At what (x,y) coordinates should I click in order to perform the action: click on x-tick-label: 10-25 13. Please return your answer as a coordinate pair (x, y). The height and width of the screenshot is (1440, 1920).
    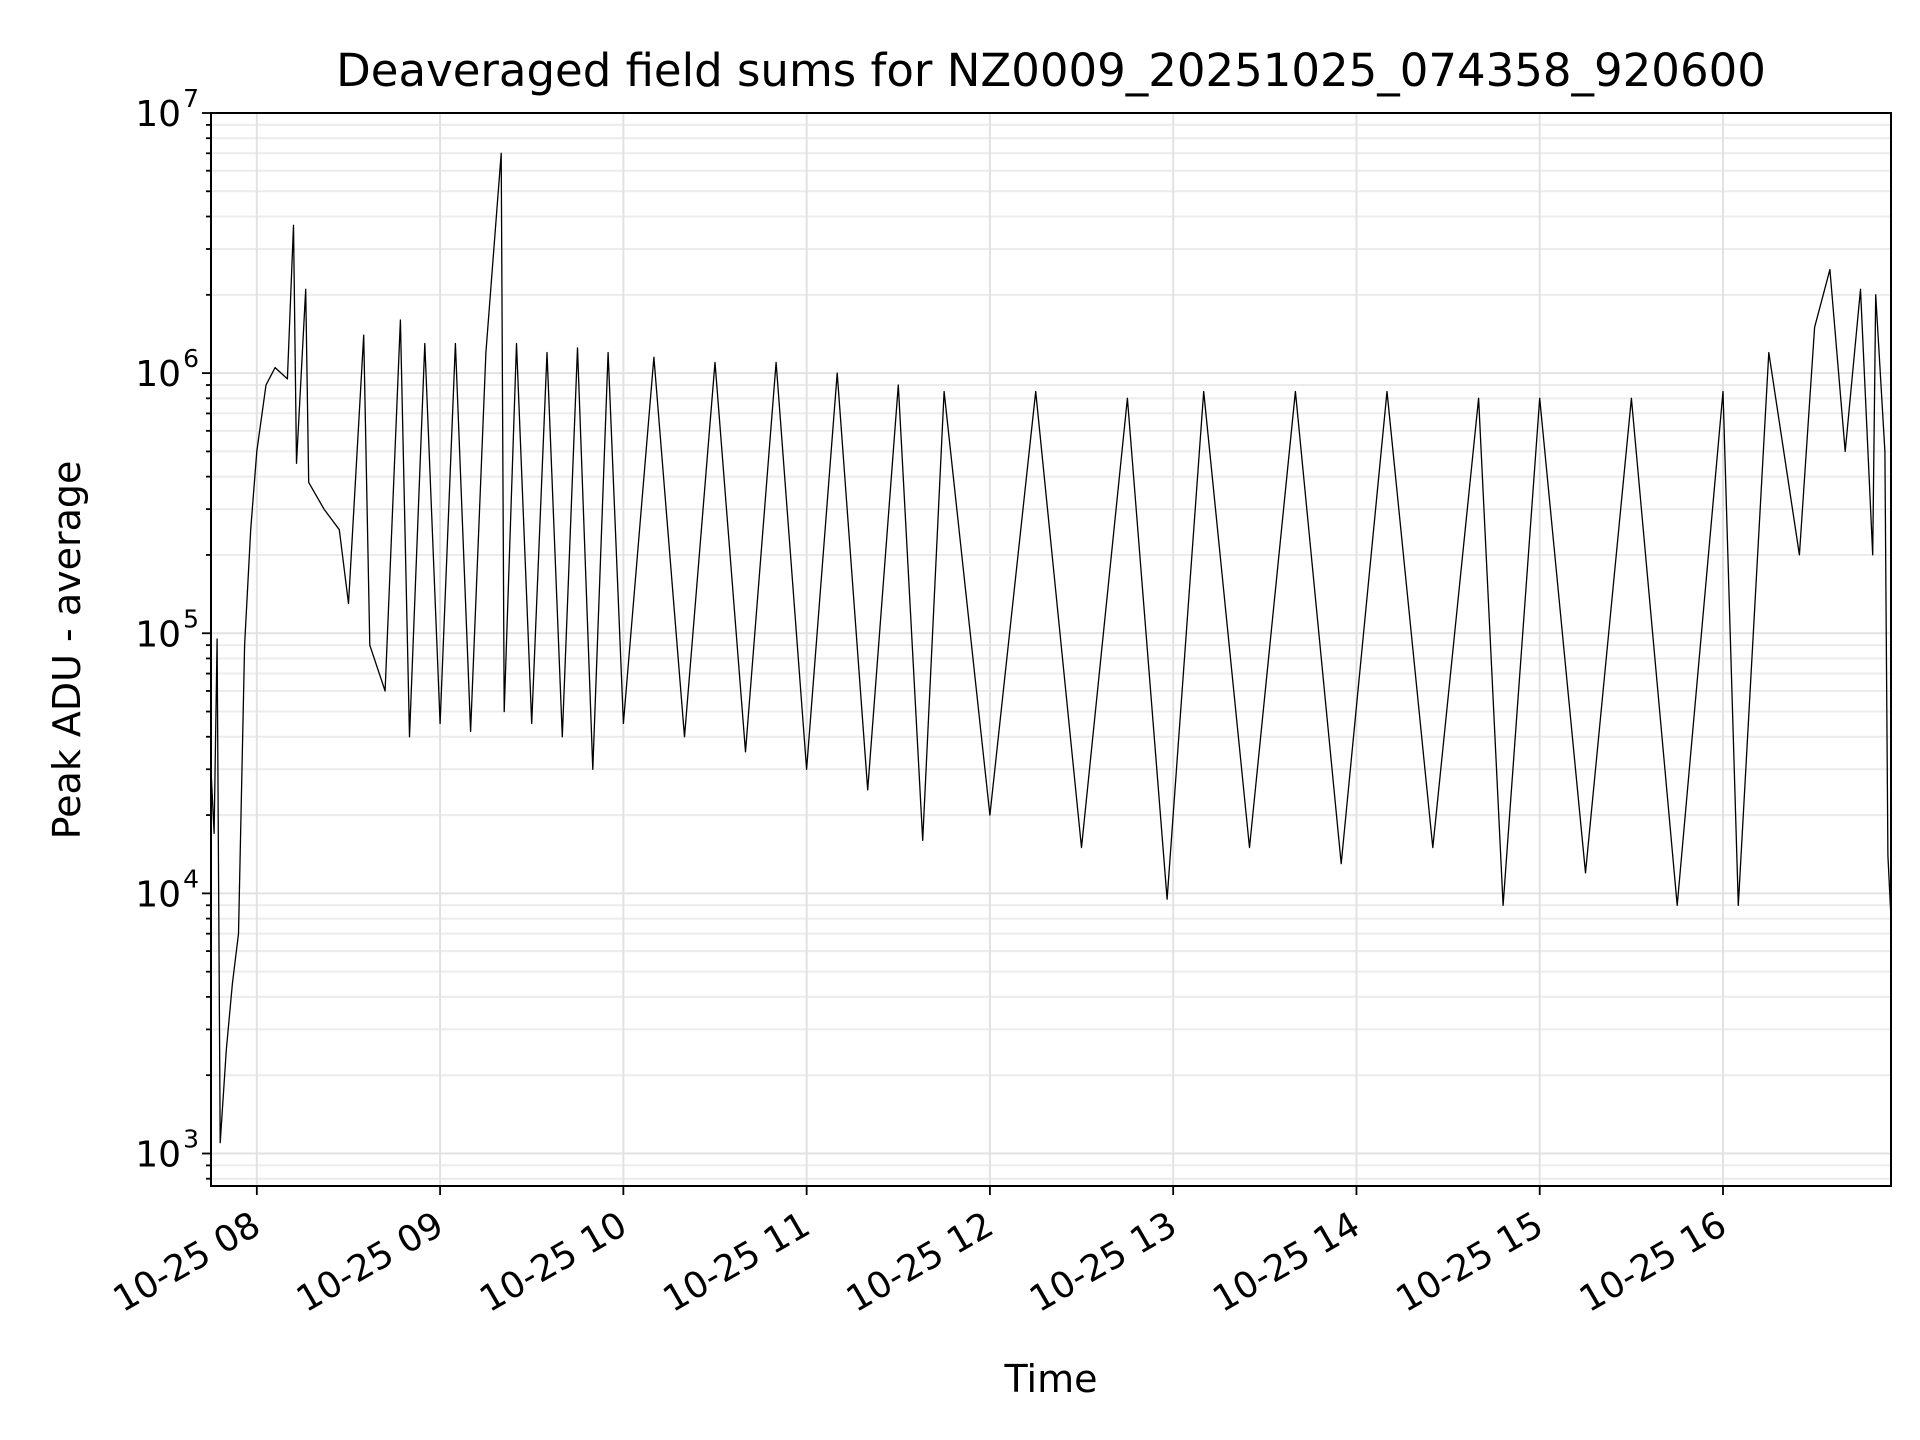
    Looking at the image, I should click on (1103, 1262).